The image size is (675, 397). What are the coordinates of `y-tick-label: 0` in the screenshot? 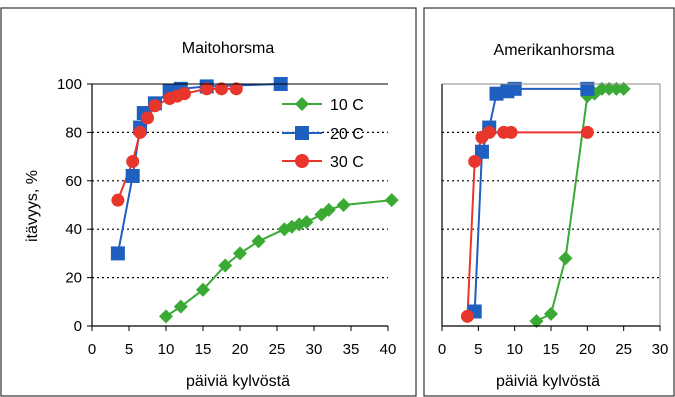 It's located at (78, 326).